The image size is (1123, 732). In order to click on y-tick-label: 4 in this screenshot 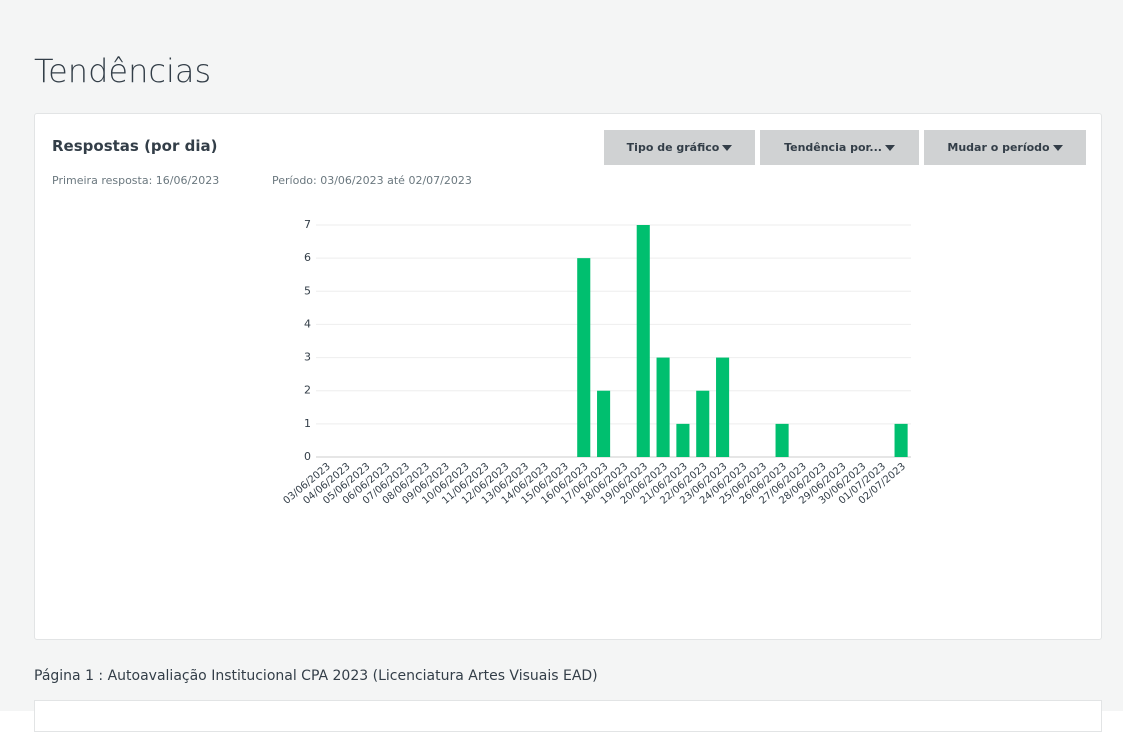, I will do `click(307, 323)`.